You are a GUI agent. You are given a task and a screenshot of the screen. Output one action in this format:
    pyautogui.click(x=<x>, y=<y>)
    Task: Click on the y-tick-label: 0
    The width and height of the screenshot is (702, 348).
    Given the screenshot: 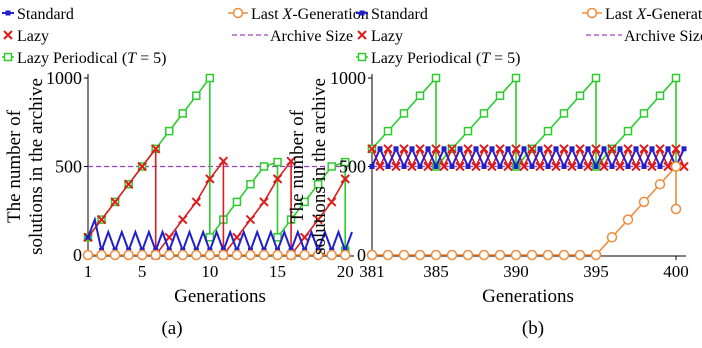 What is the action you would take?
    pyautogui.click(x=361, y=255)
    